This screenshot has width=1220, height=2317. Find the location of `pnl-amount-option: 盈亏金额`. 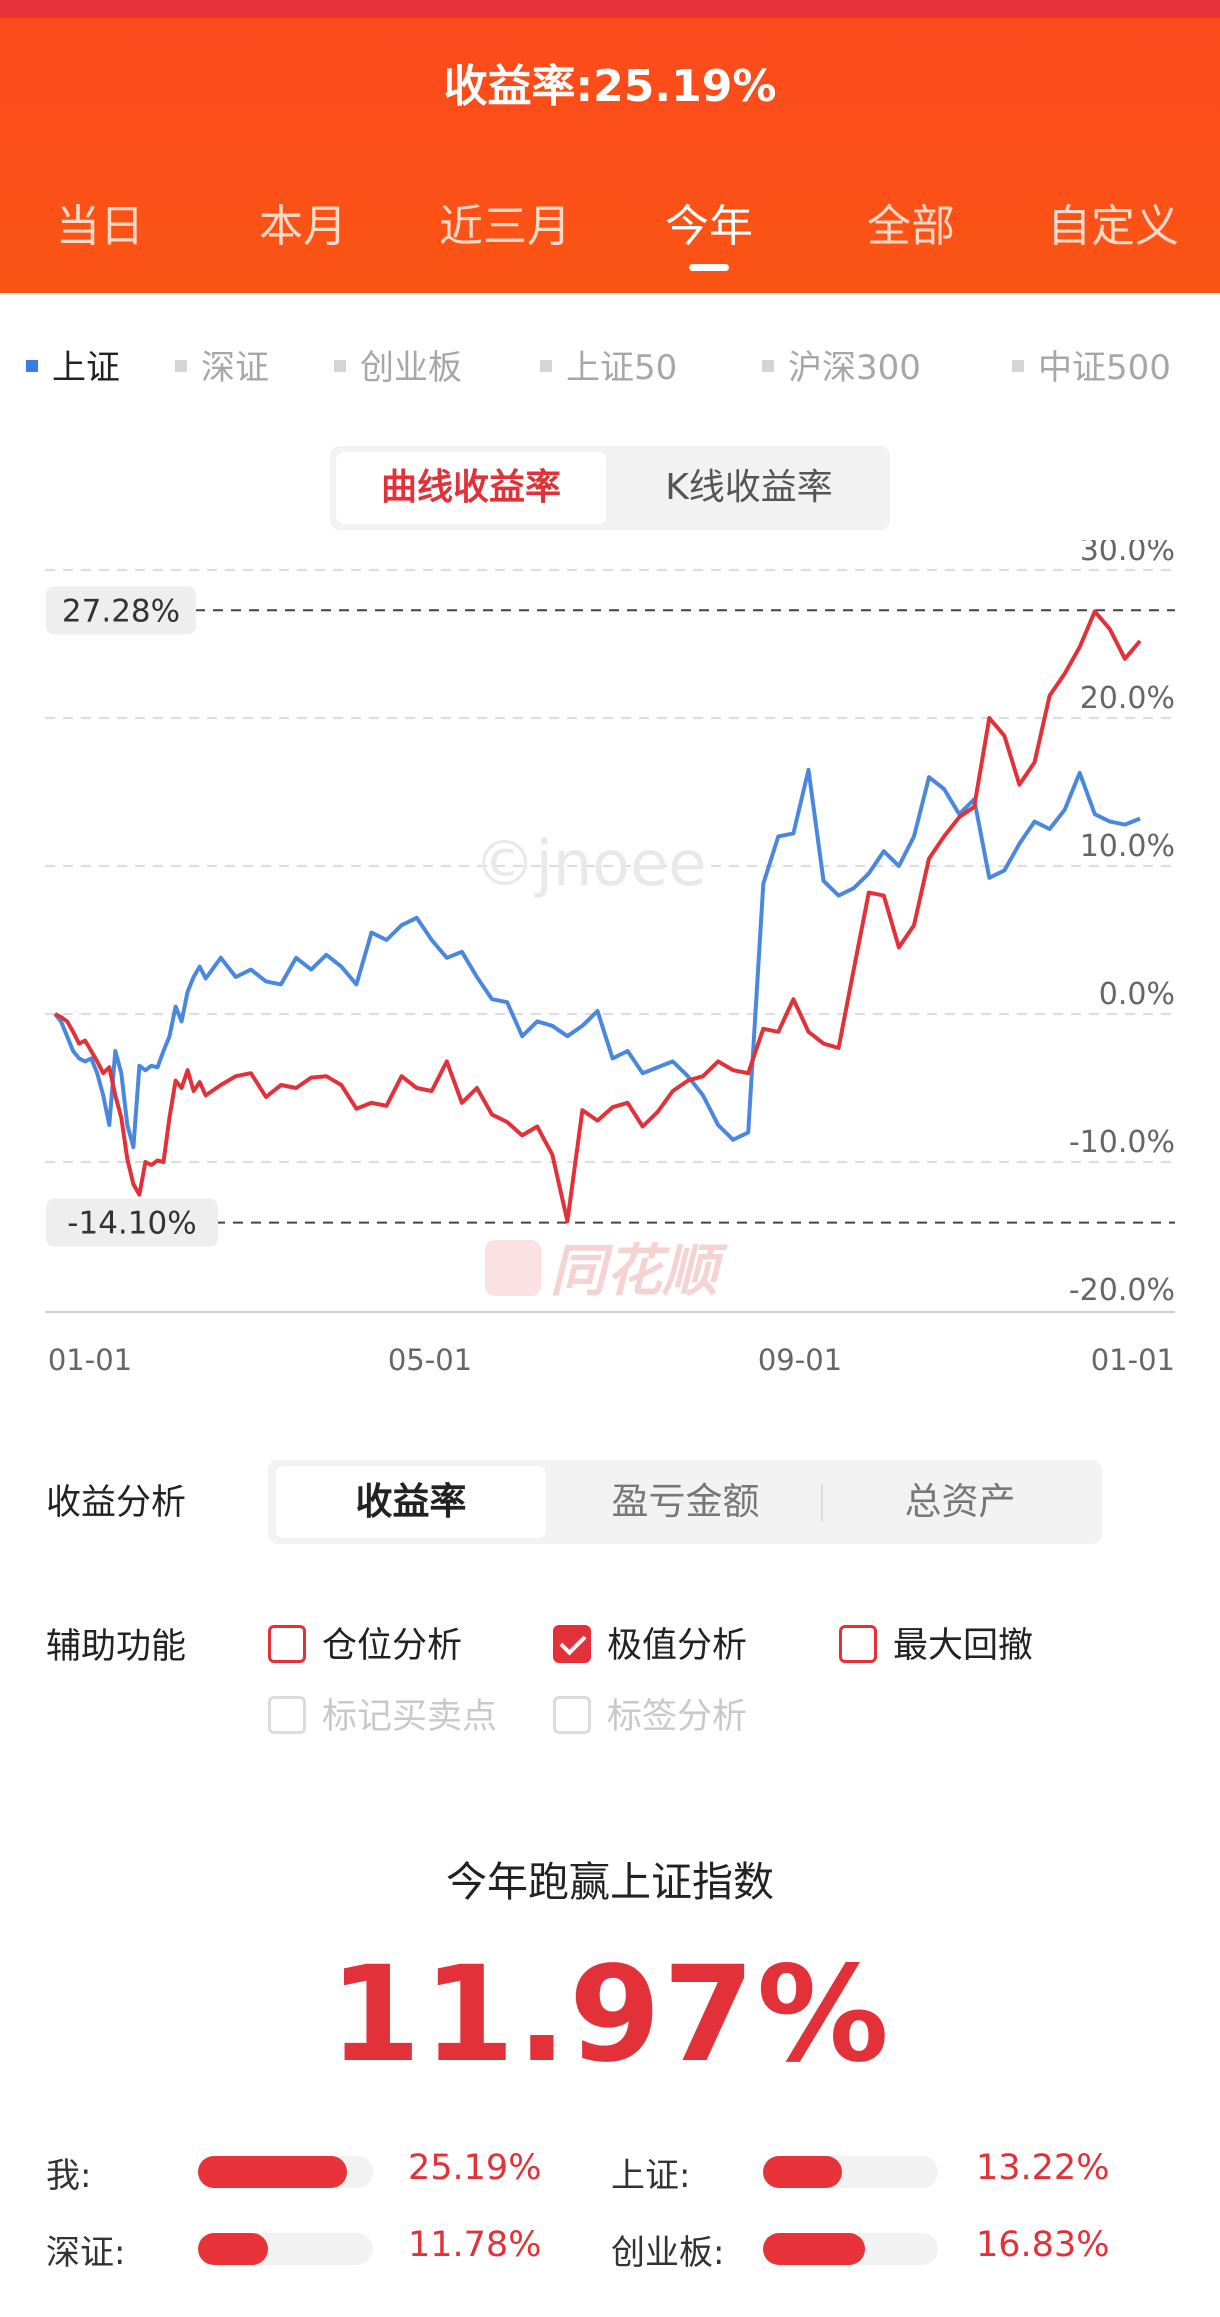

pnl-amount-option: 盈亏金额 is located at coordinates (685, 1501).